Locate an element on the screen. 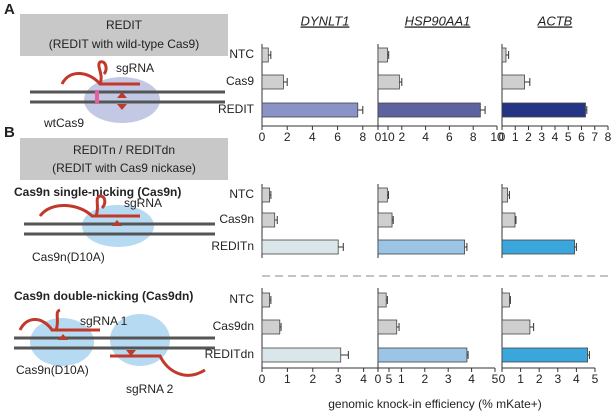 This screenshot has width=614, height=417. diagram-cas9n is located at coordinates (119, 220).